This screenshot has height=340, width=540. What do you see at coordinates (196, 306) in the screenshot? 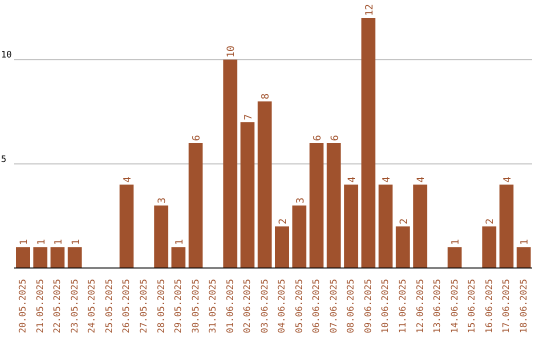
I see `x-tick-label: 30.05.2025` at bounding box center [196, 306].